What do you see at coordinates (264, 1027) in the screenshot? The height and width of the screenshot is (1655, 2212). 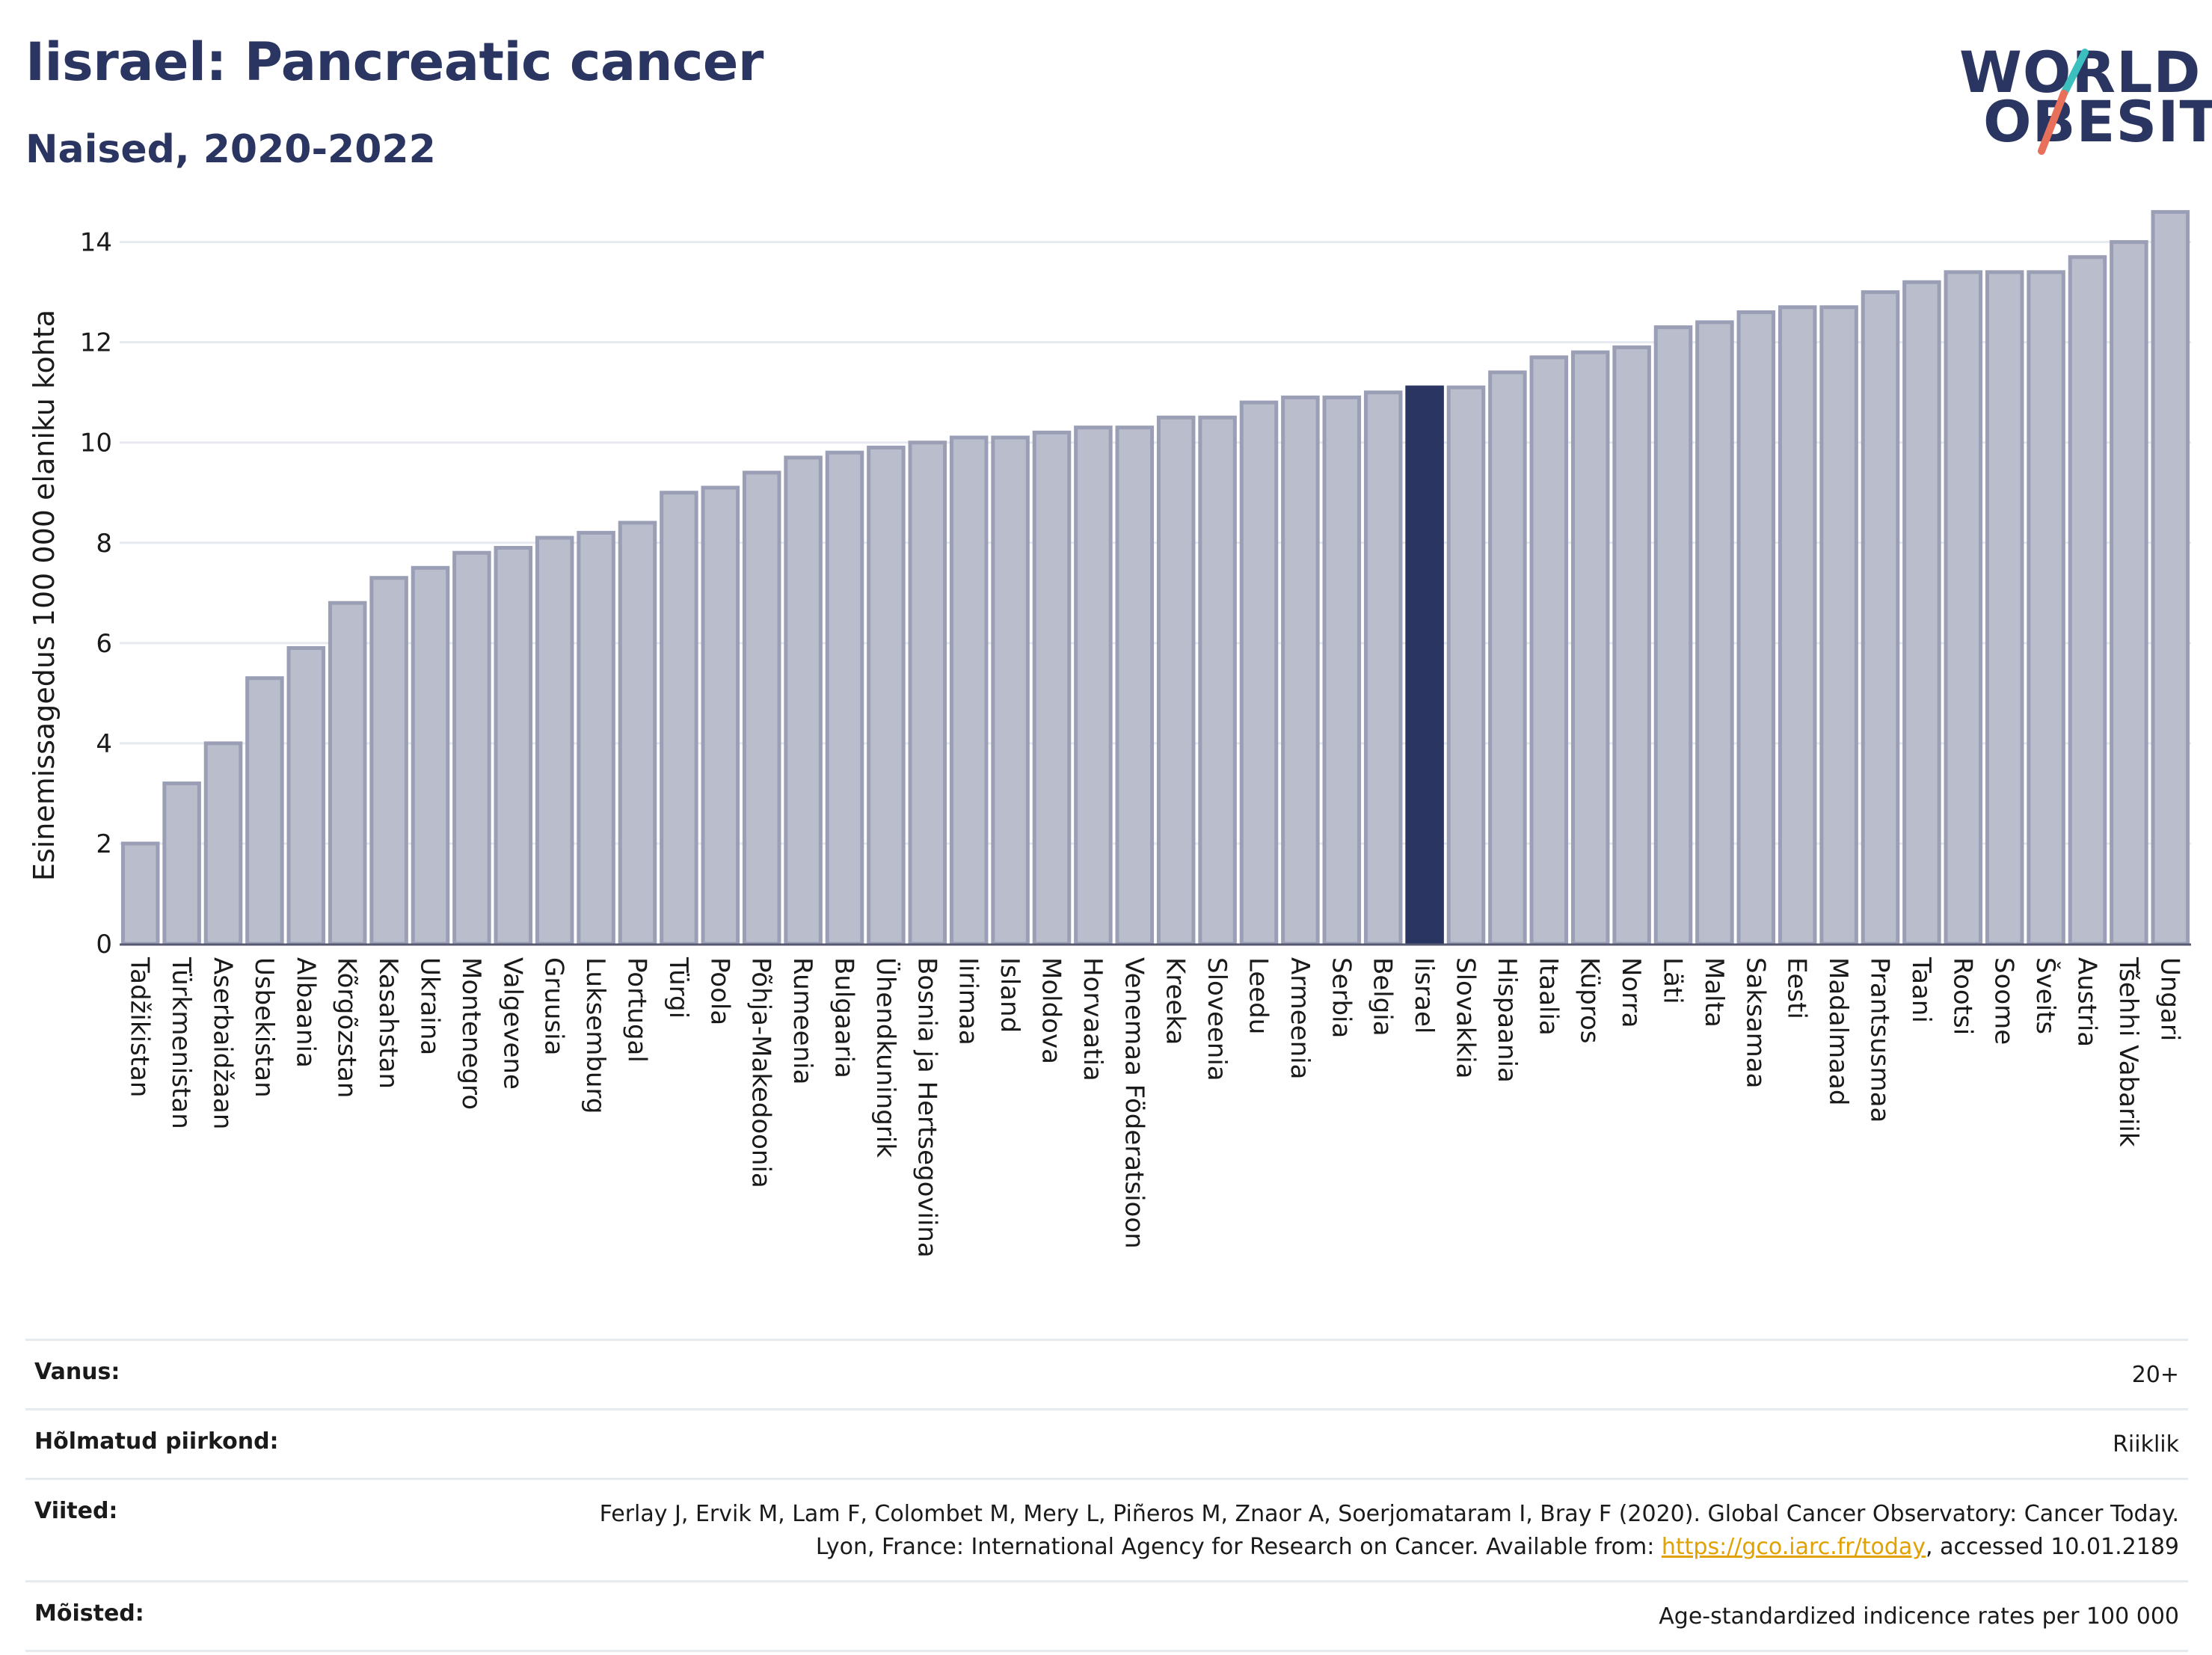 I see `x-tick-label: Usbekistan` at bounding box center [264, 1027].